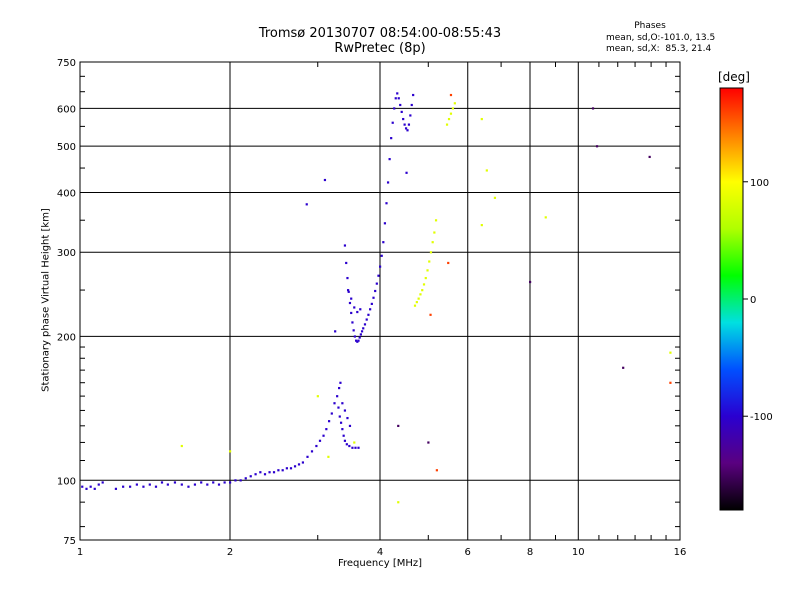 This screenshot has width=800, height=600. I want to click on y-tick-label: 100, so click(66, 481).